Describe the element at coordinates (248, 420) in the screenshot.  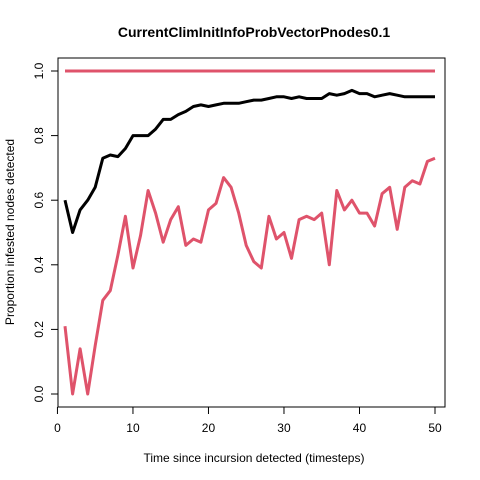
I see `x-axis: 0 10 20 30 40 50` at that location.